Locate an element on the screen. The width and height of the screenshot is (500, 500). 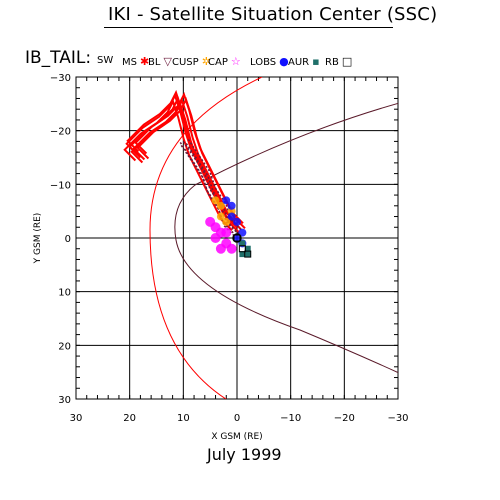
legend-item-aur: AUR ▪ is located at coordinates (304, 61).